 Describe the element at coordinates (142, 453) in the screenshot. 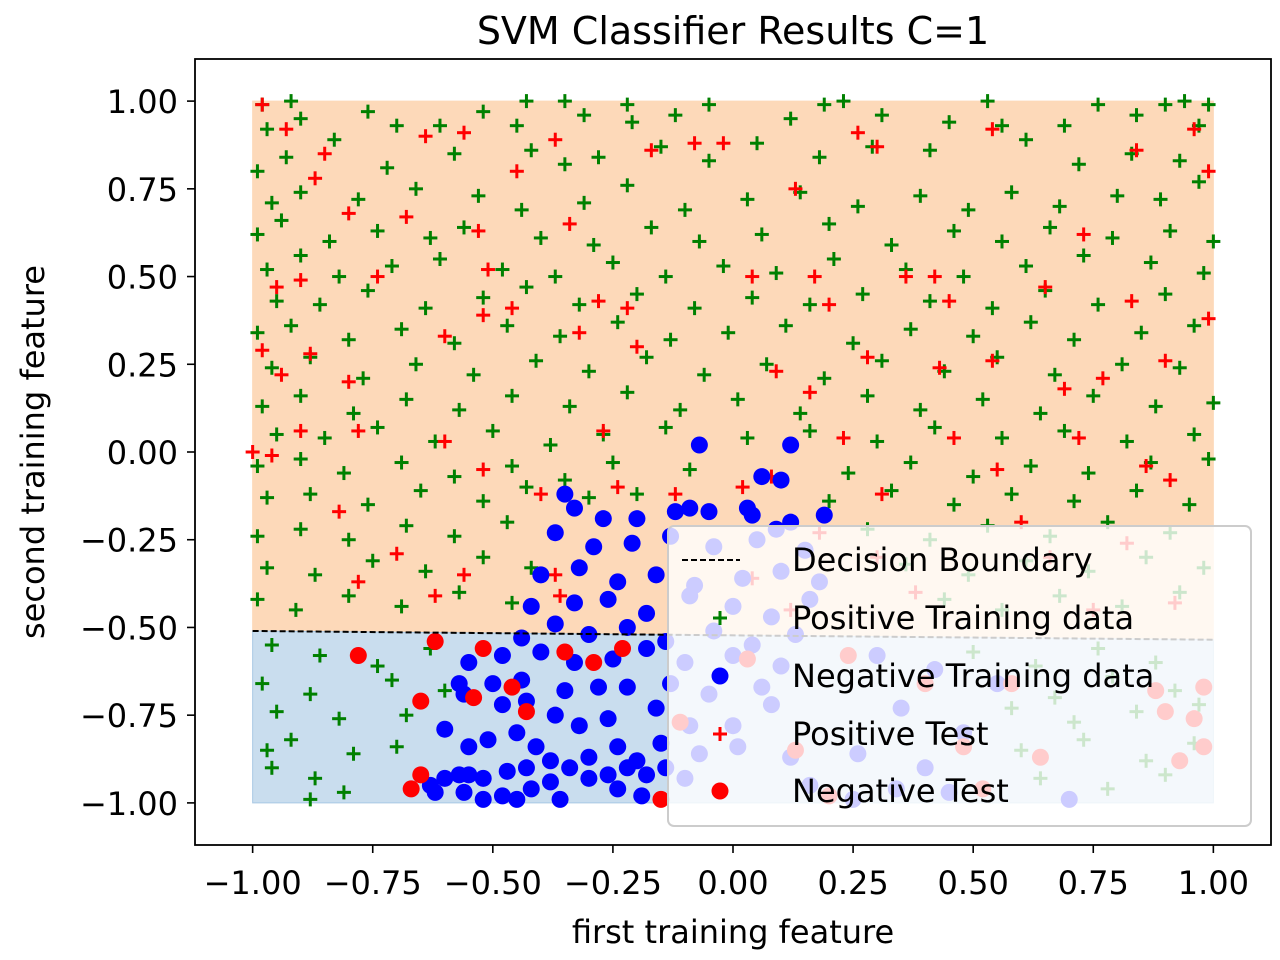

I see `y-tick-label: 0.00` at that location.